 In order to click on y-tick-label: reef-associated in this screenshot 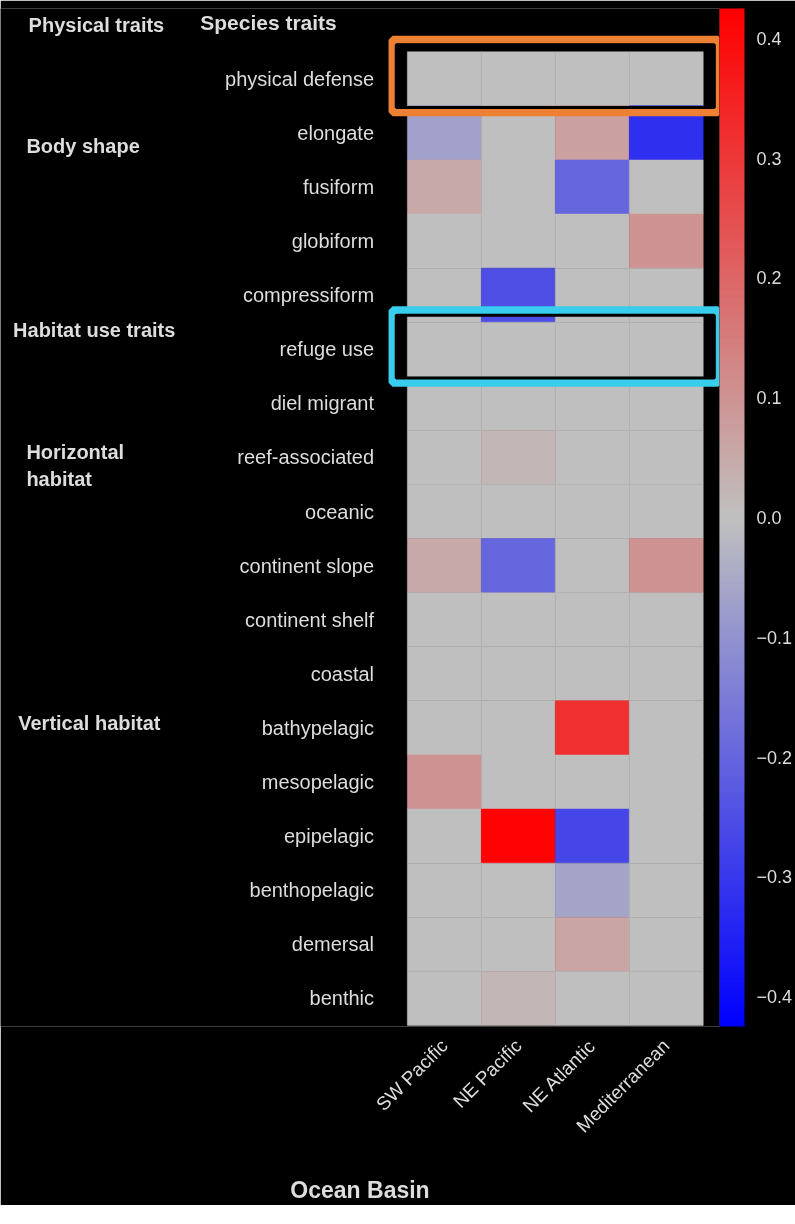, I will do `click(306, 457)`.